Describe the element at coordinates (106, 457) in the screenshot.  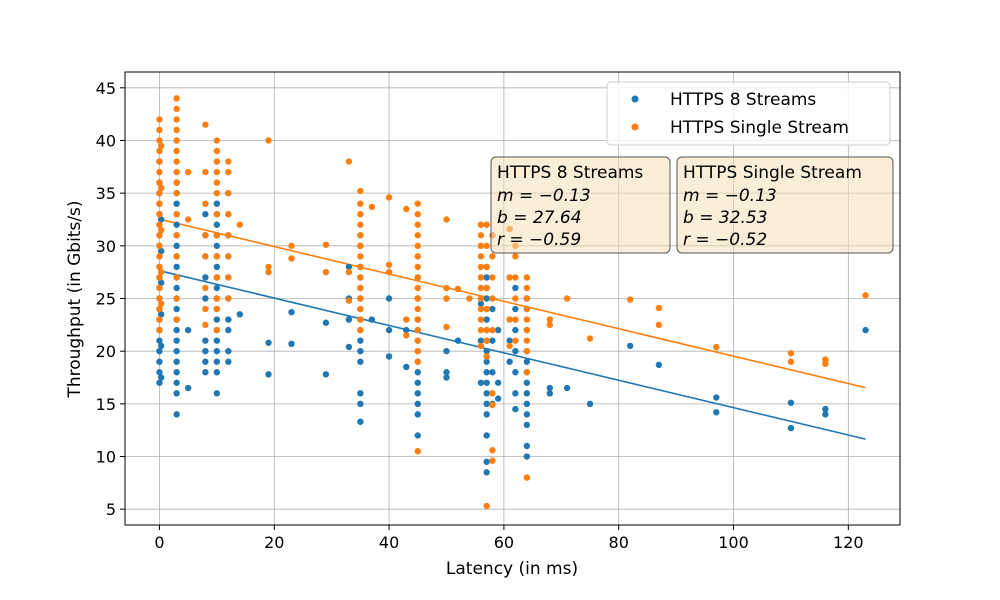
I see `y-tick-label: 10` at that location.